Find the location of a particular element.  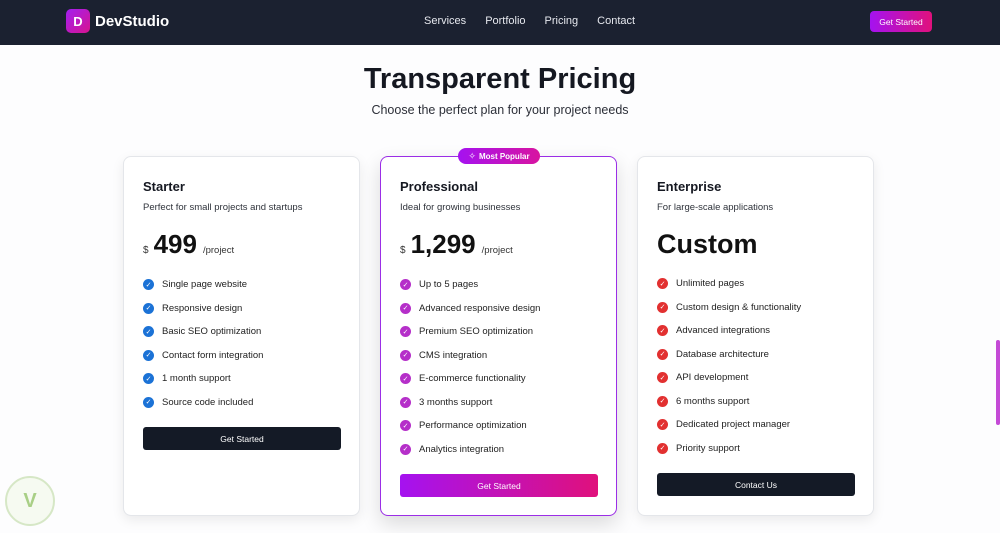

most-popular-badge: ✧ Most Popular is located at coordinates (499, 156).